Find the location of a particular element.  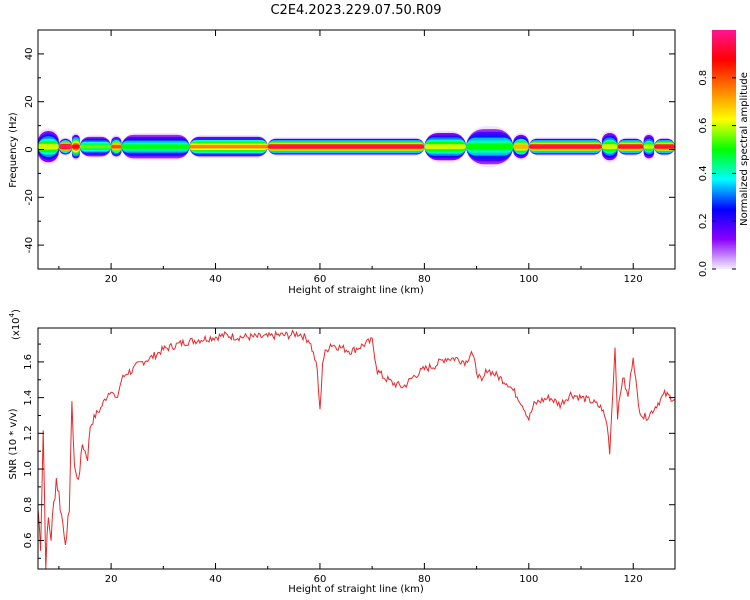

colorbar-tick-label: 0.6 is located at coordinates (703, 126).